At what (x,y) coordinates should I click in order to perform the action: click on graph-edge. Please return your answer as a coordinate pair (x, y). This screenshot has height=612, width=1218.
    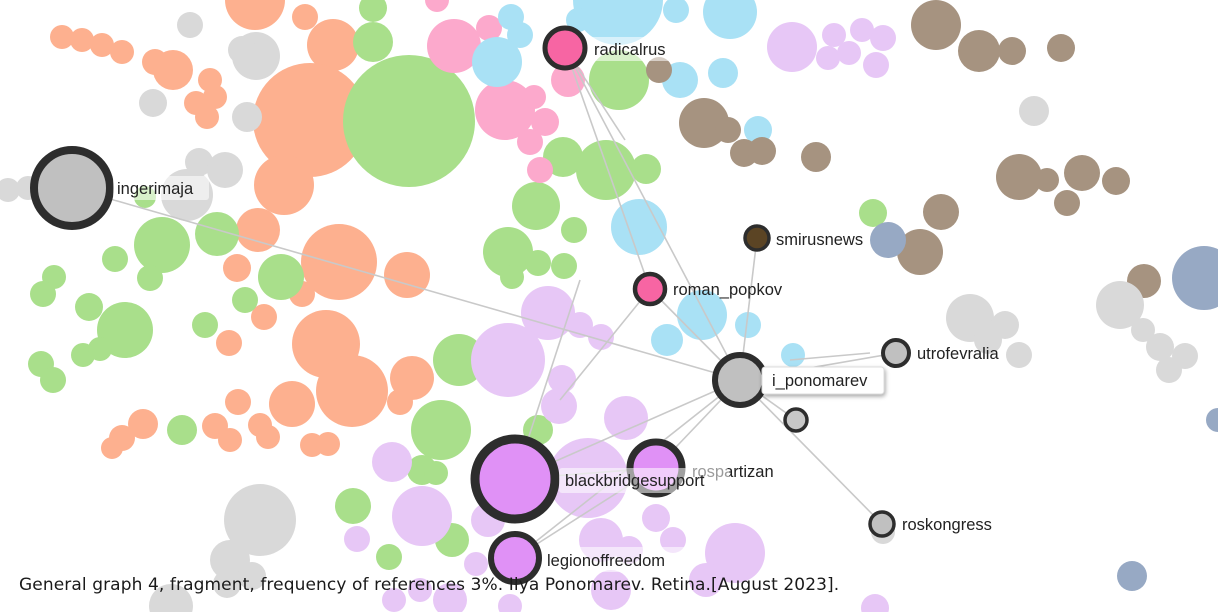
    Looking at the image, I should click on (811, 452).